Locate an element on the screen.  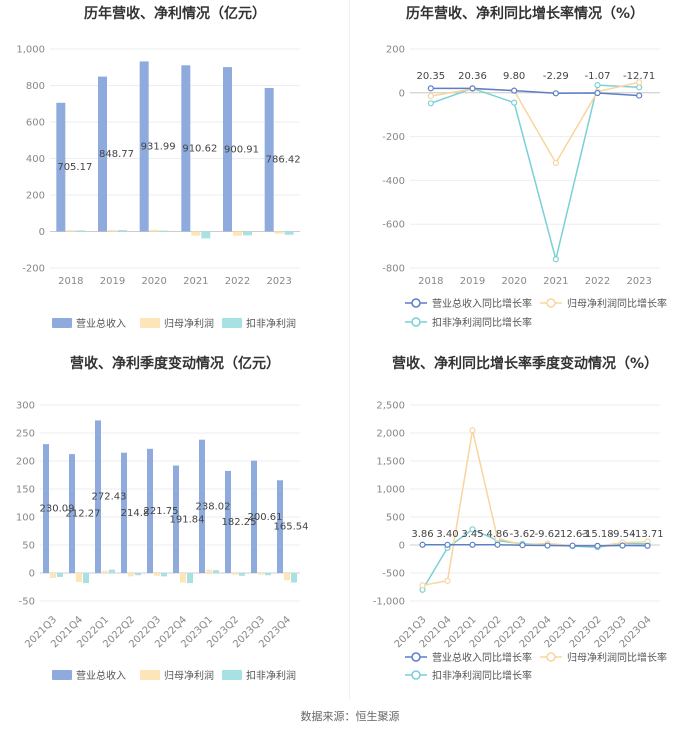
data-label: 3.86 is located at coordinates (422, 534).